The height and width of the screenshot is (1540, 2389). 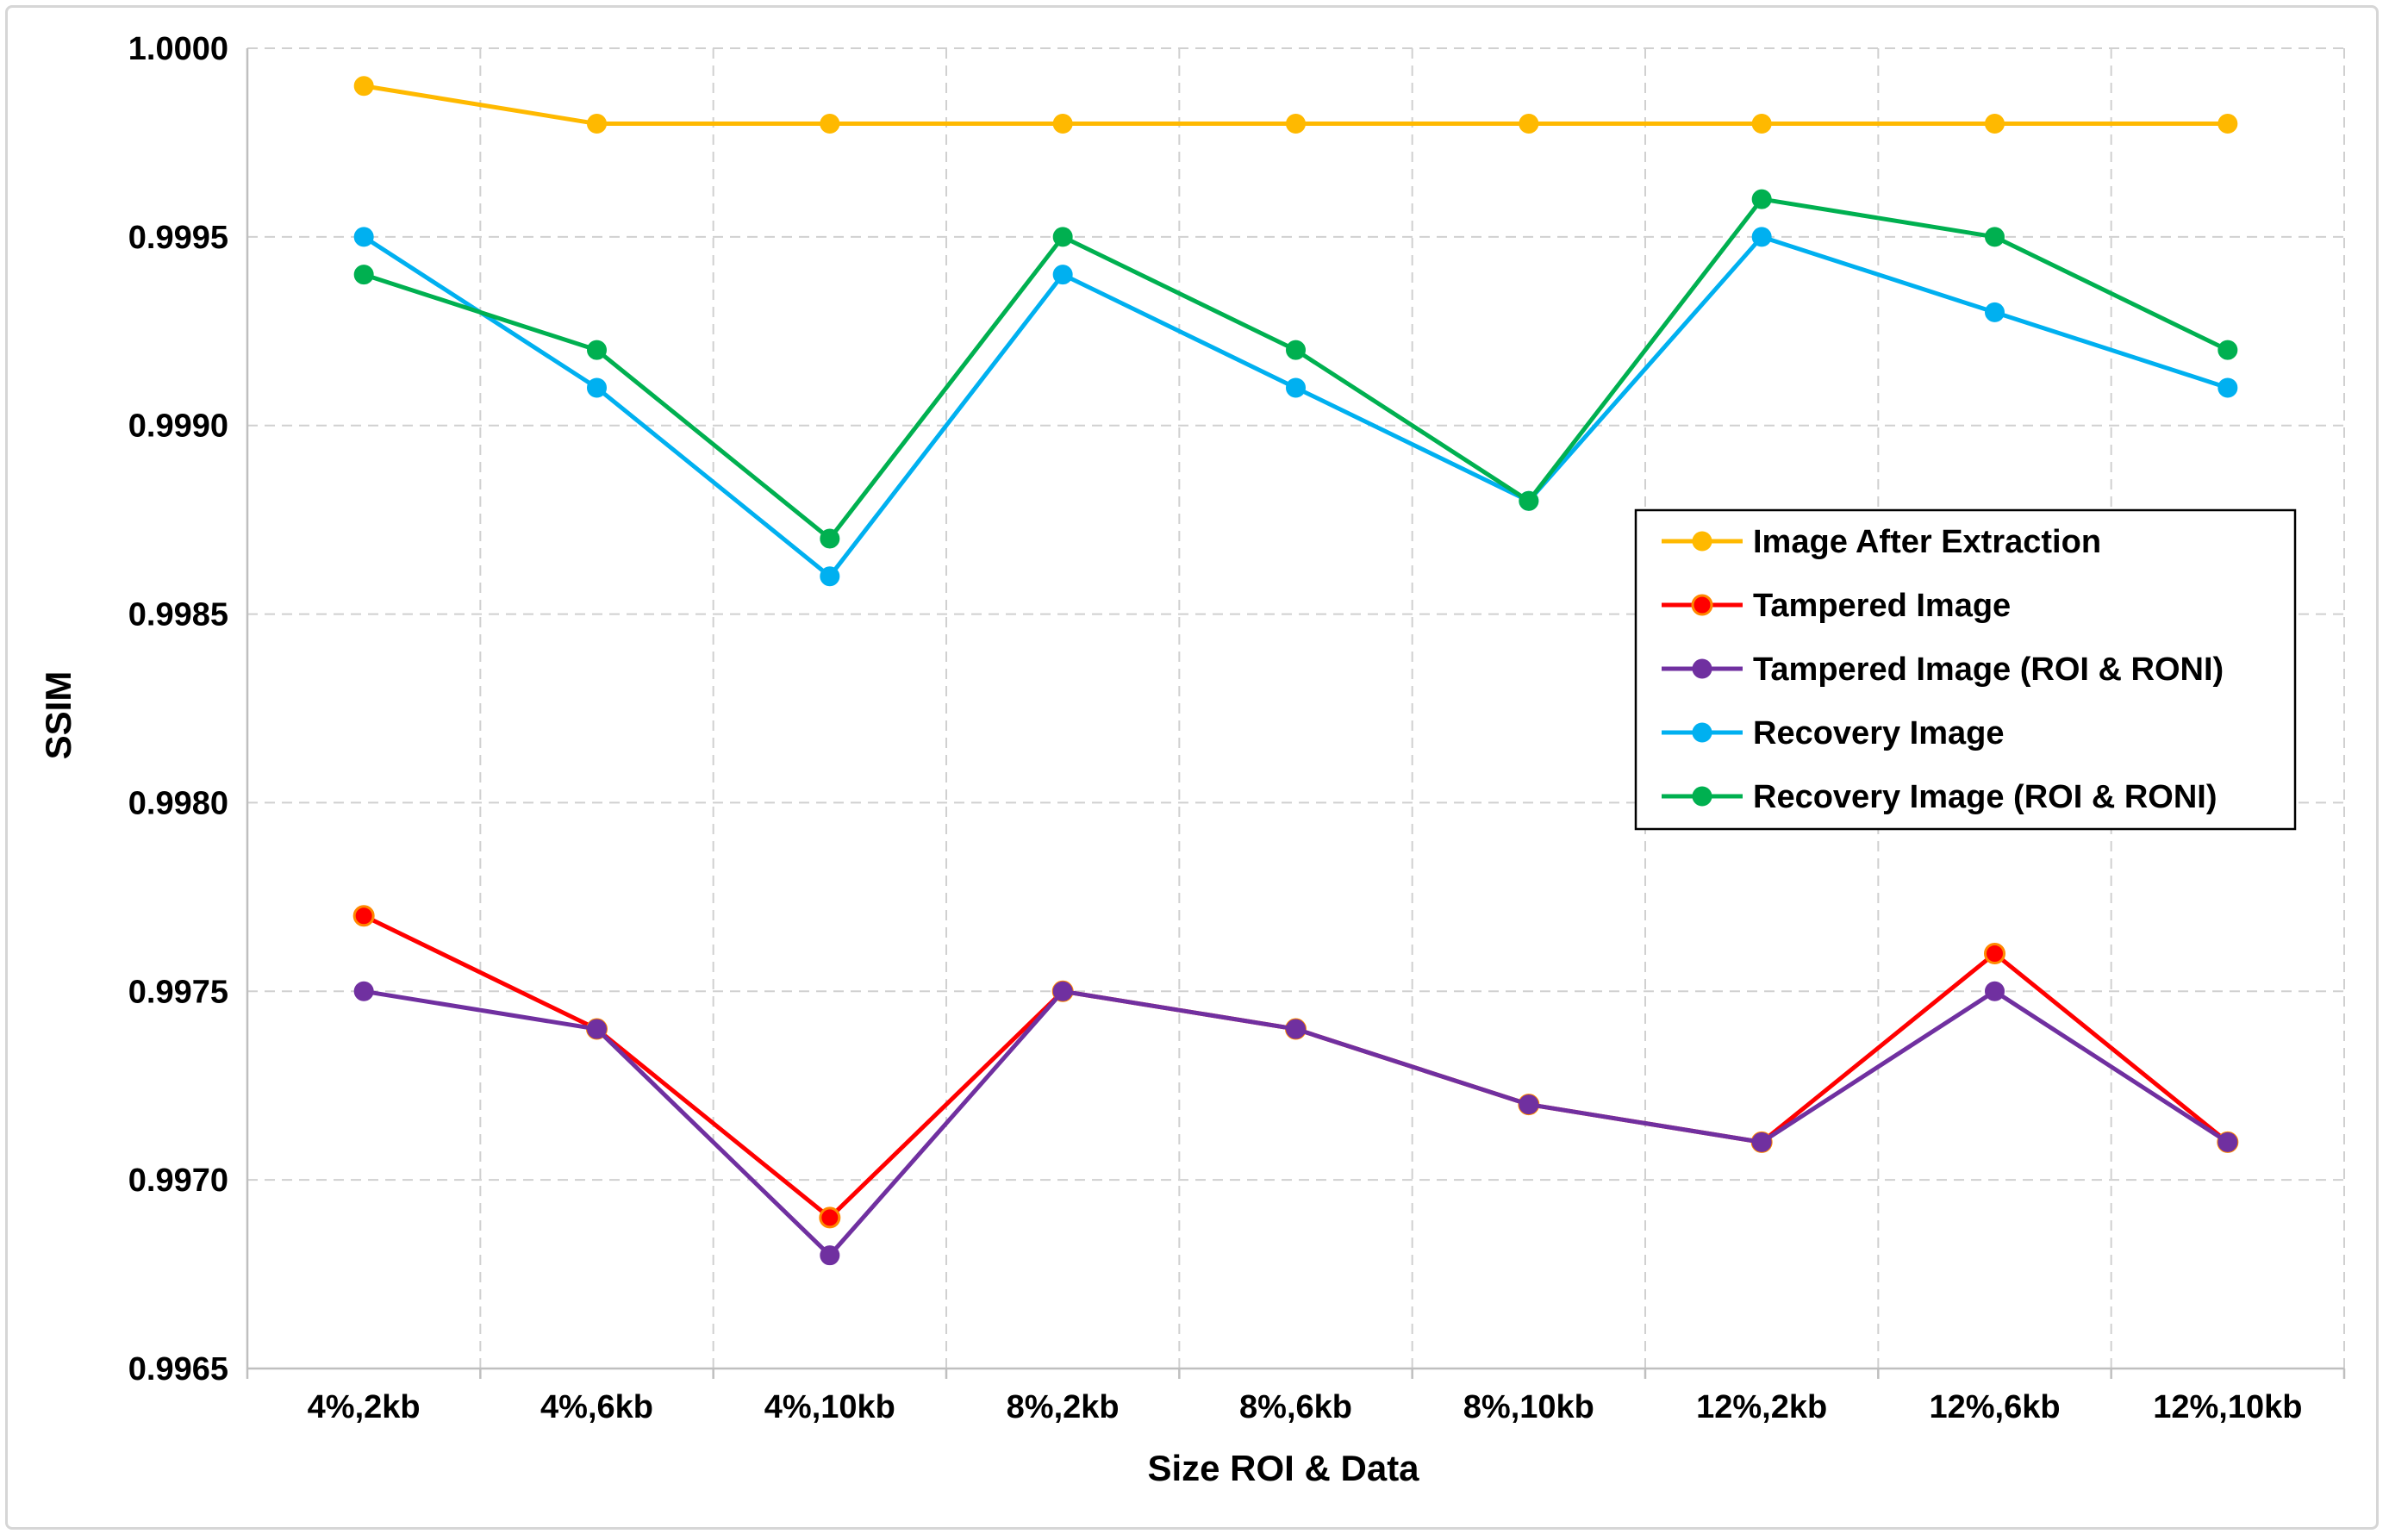 What do you see at coordinates (1927, 542) in the screenshot?
I see `legend-label: Image After Extraction` at bounding box center [1927, 542].